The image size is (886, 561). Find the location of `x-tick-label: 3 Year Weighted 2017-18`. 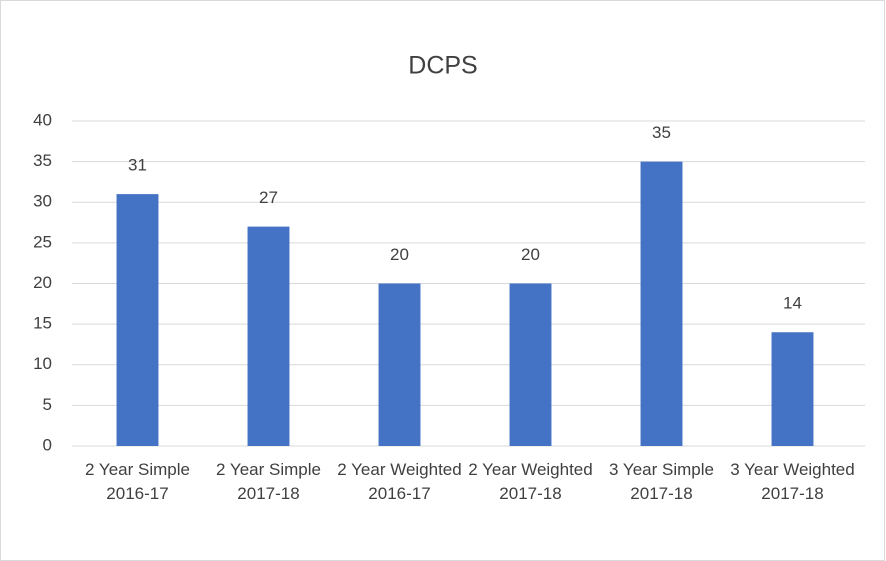

x-tick-label: 3 Year Weighted 2017-18 is located at coordinates (792, 481).